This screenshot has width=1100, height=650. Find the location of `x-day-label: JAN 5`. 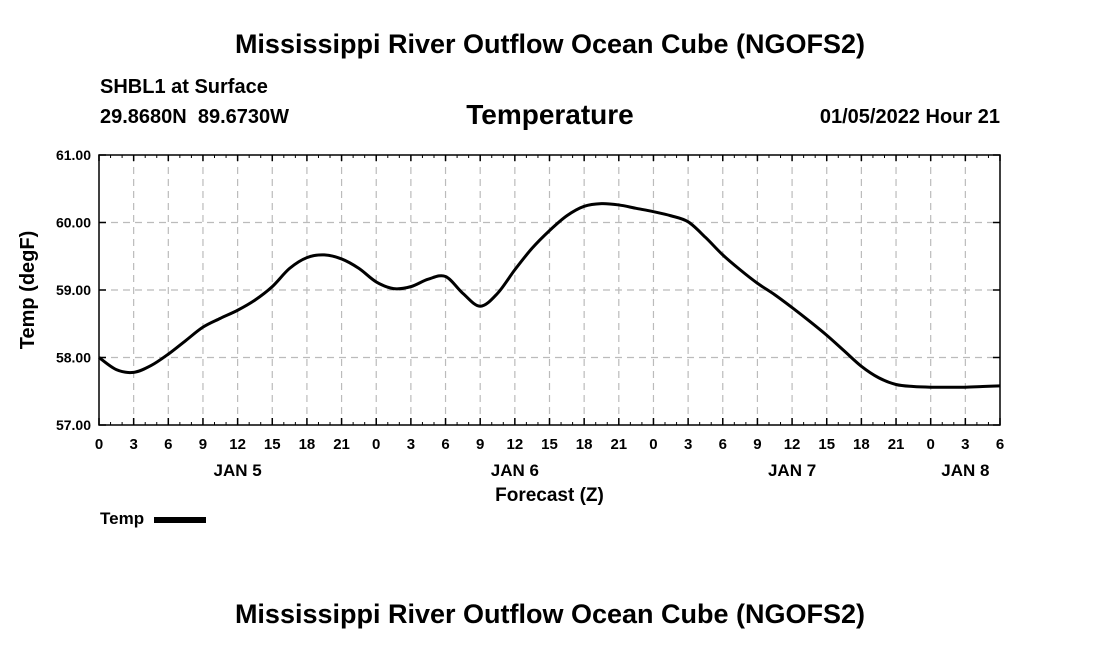

x-day-label: JAN 5 is located at coordinates (238, 470).